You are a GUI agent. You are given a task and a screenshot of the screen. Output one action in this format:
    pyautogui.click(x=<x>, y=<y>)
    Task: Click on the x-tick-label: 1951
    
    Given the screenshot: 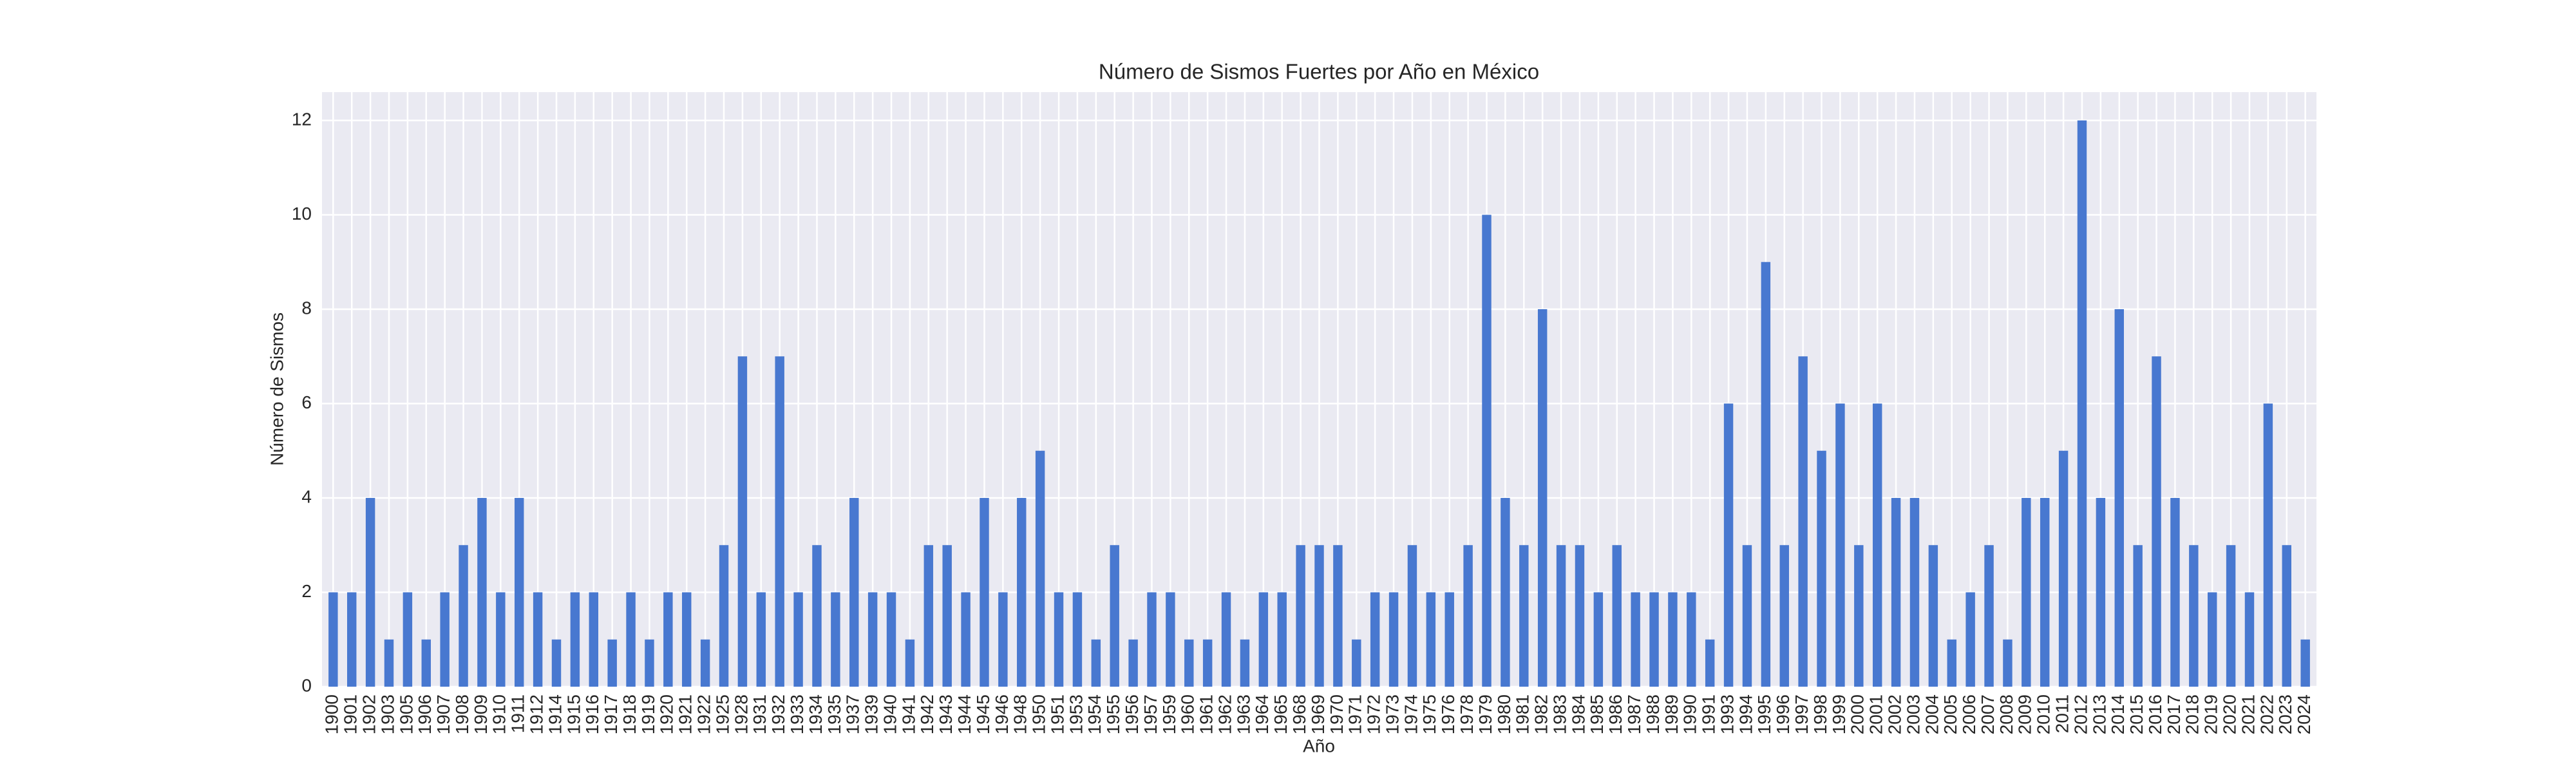 What is the action you would take?
    pyautogui.click(x=1057, y=714)
    